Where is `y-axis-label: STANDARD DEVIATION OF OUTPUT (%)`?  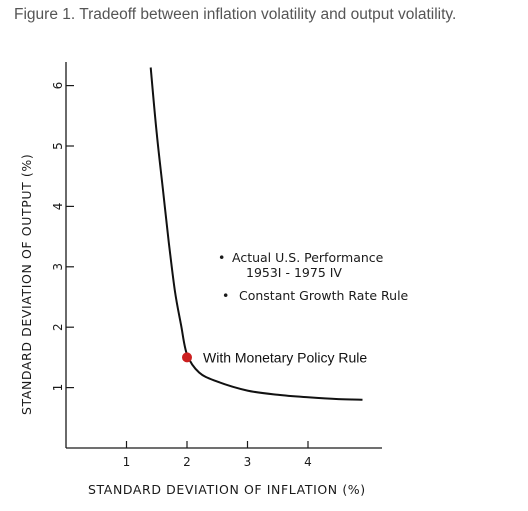
y-axis-label: STANDARD DEVIATION OF OUTPUT (%) is located at coordinates (26, 284).